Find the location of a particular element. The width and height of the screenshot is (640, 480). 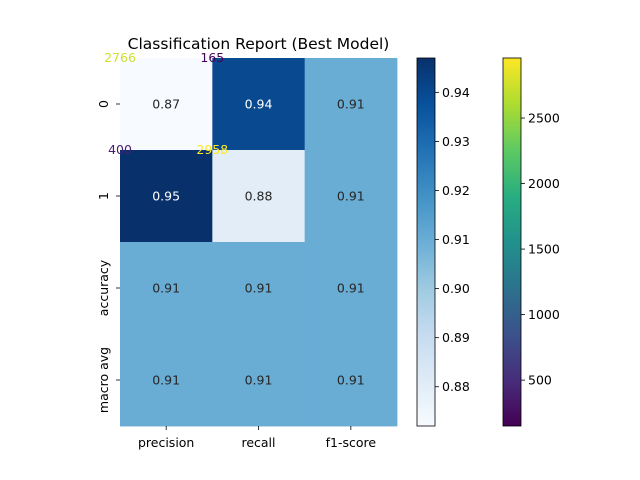

heatmap-cell-r0-c1 is located at coordinates (259, 104).